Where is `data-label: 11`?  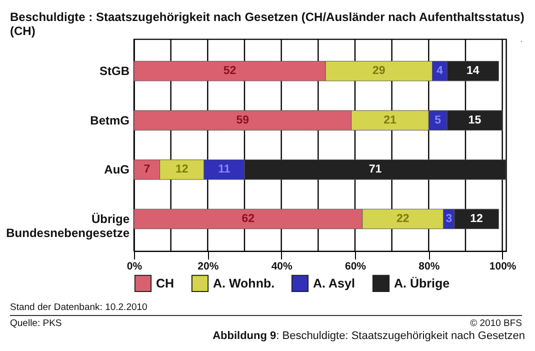
data-label: 11 is located at coordinates (224, 170).